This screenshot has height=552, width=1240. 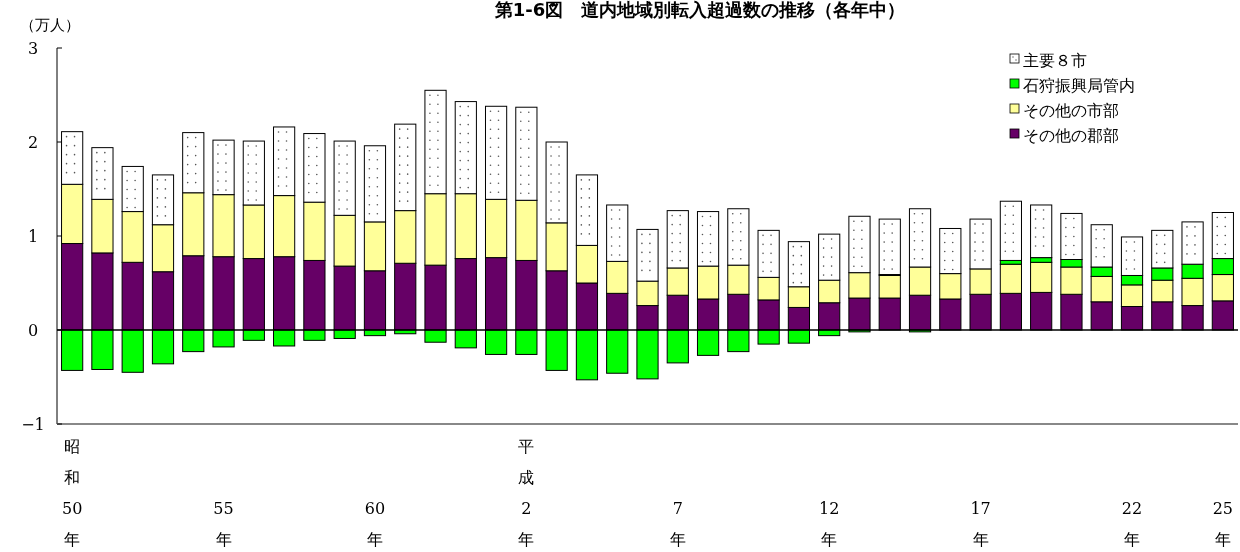 What do you see at coordinates (829, 524) in the screenshot?
I see `x-tick-label: 12年` at bounding box center [829, 524].